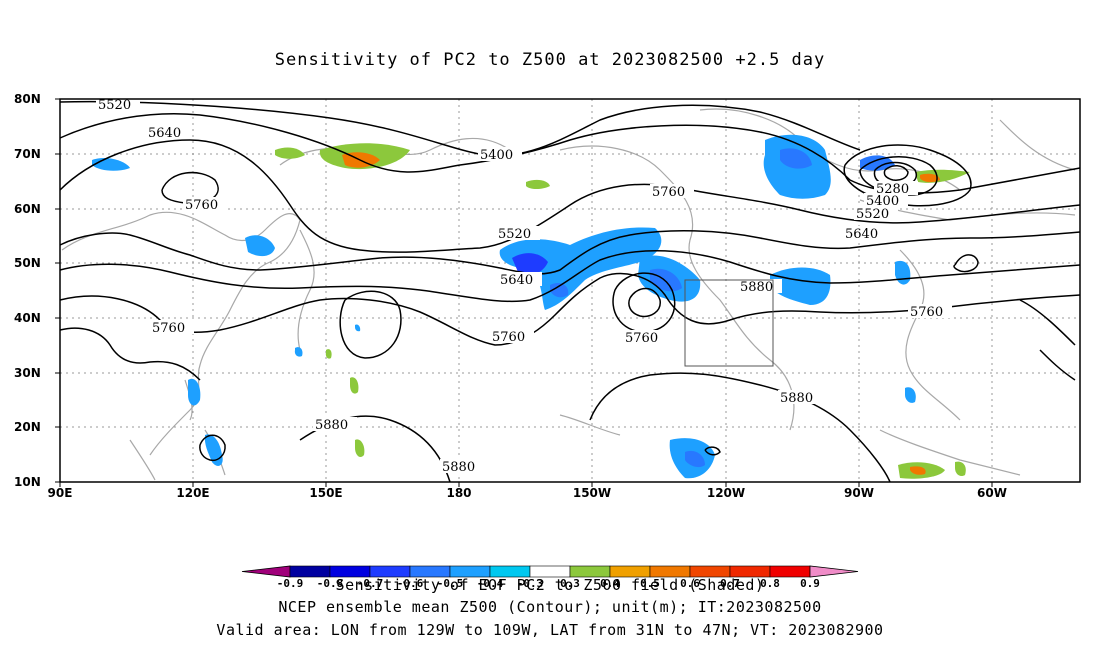  Describe the element at coordinates (60, 493) in the screenshot. I see `lon-label: 90E` at that location.